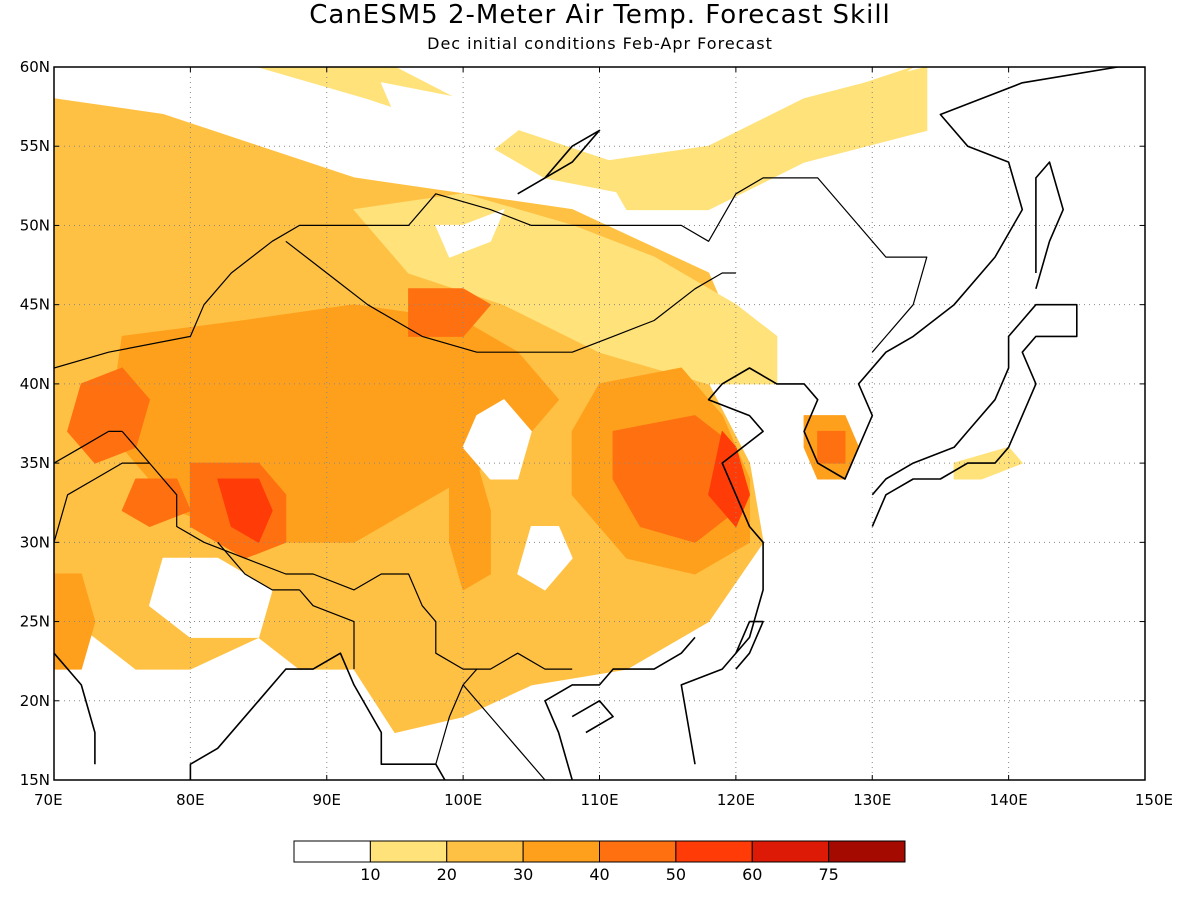  Describe the element at coordinates (674, 479) in the screenshot. I see `skill-region-east-china` at that location.